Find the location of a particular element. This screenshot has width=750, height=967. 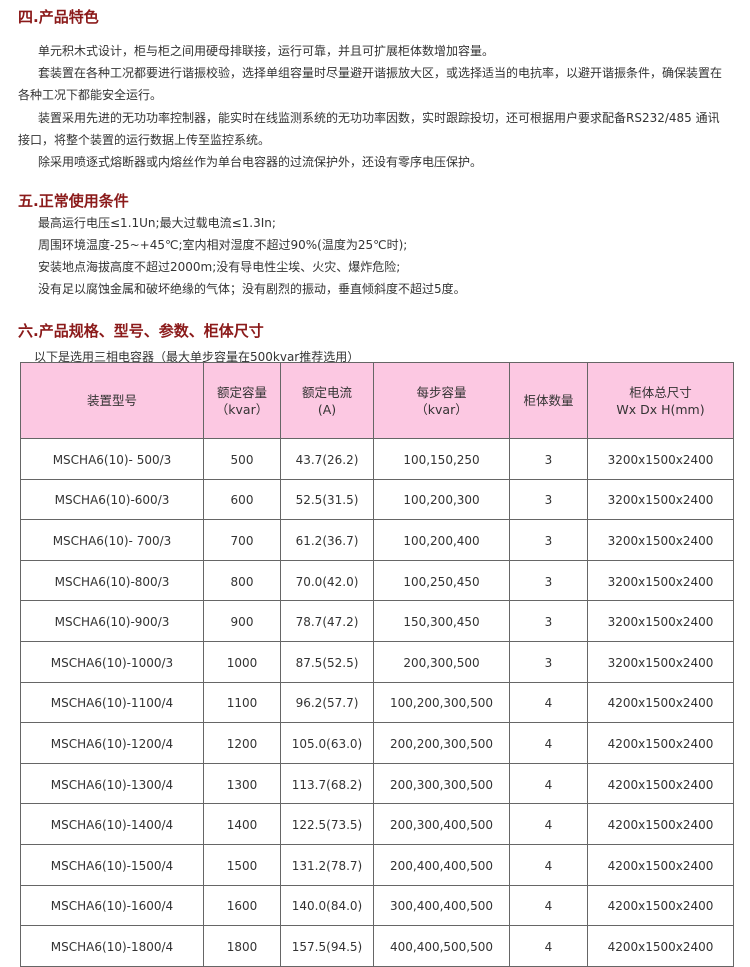

table-cell: 1500 is located at coordinates (242, 864).